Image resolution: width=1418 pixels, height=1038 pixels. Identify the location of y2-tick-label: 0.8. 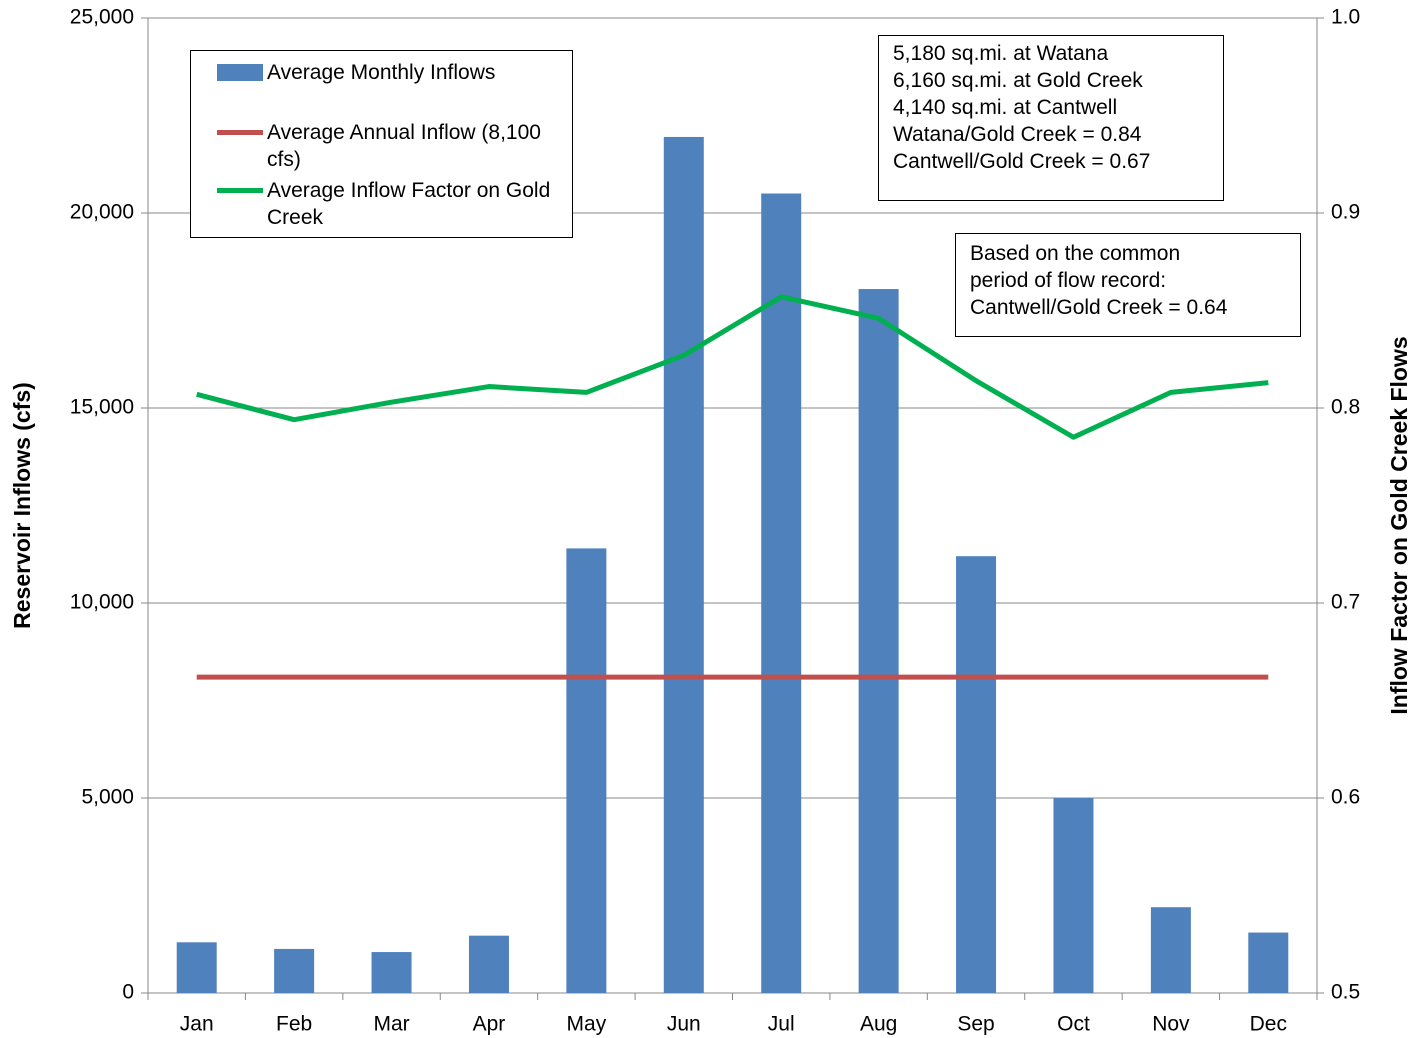
(1345, 407).